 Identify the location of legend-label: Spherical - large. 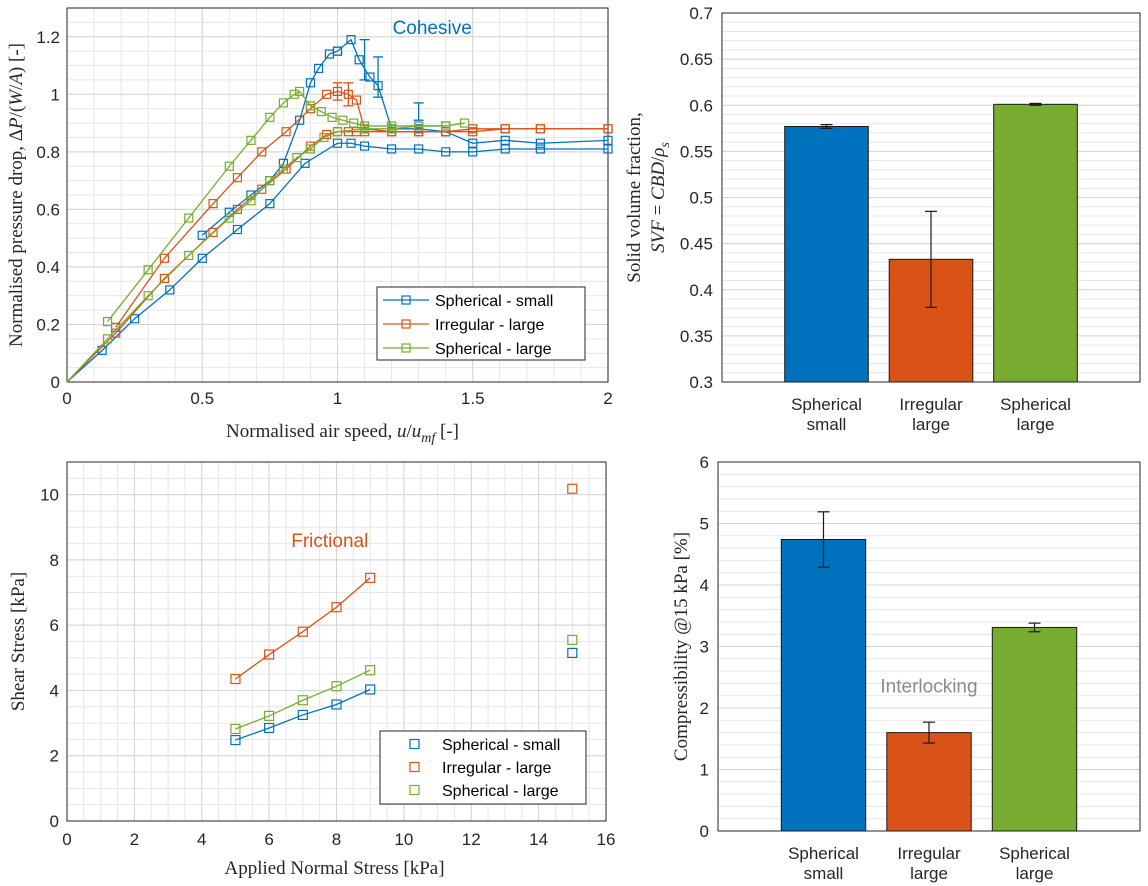
(493, 349).